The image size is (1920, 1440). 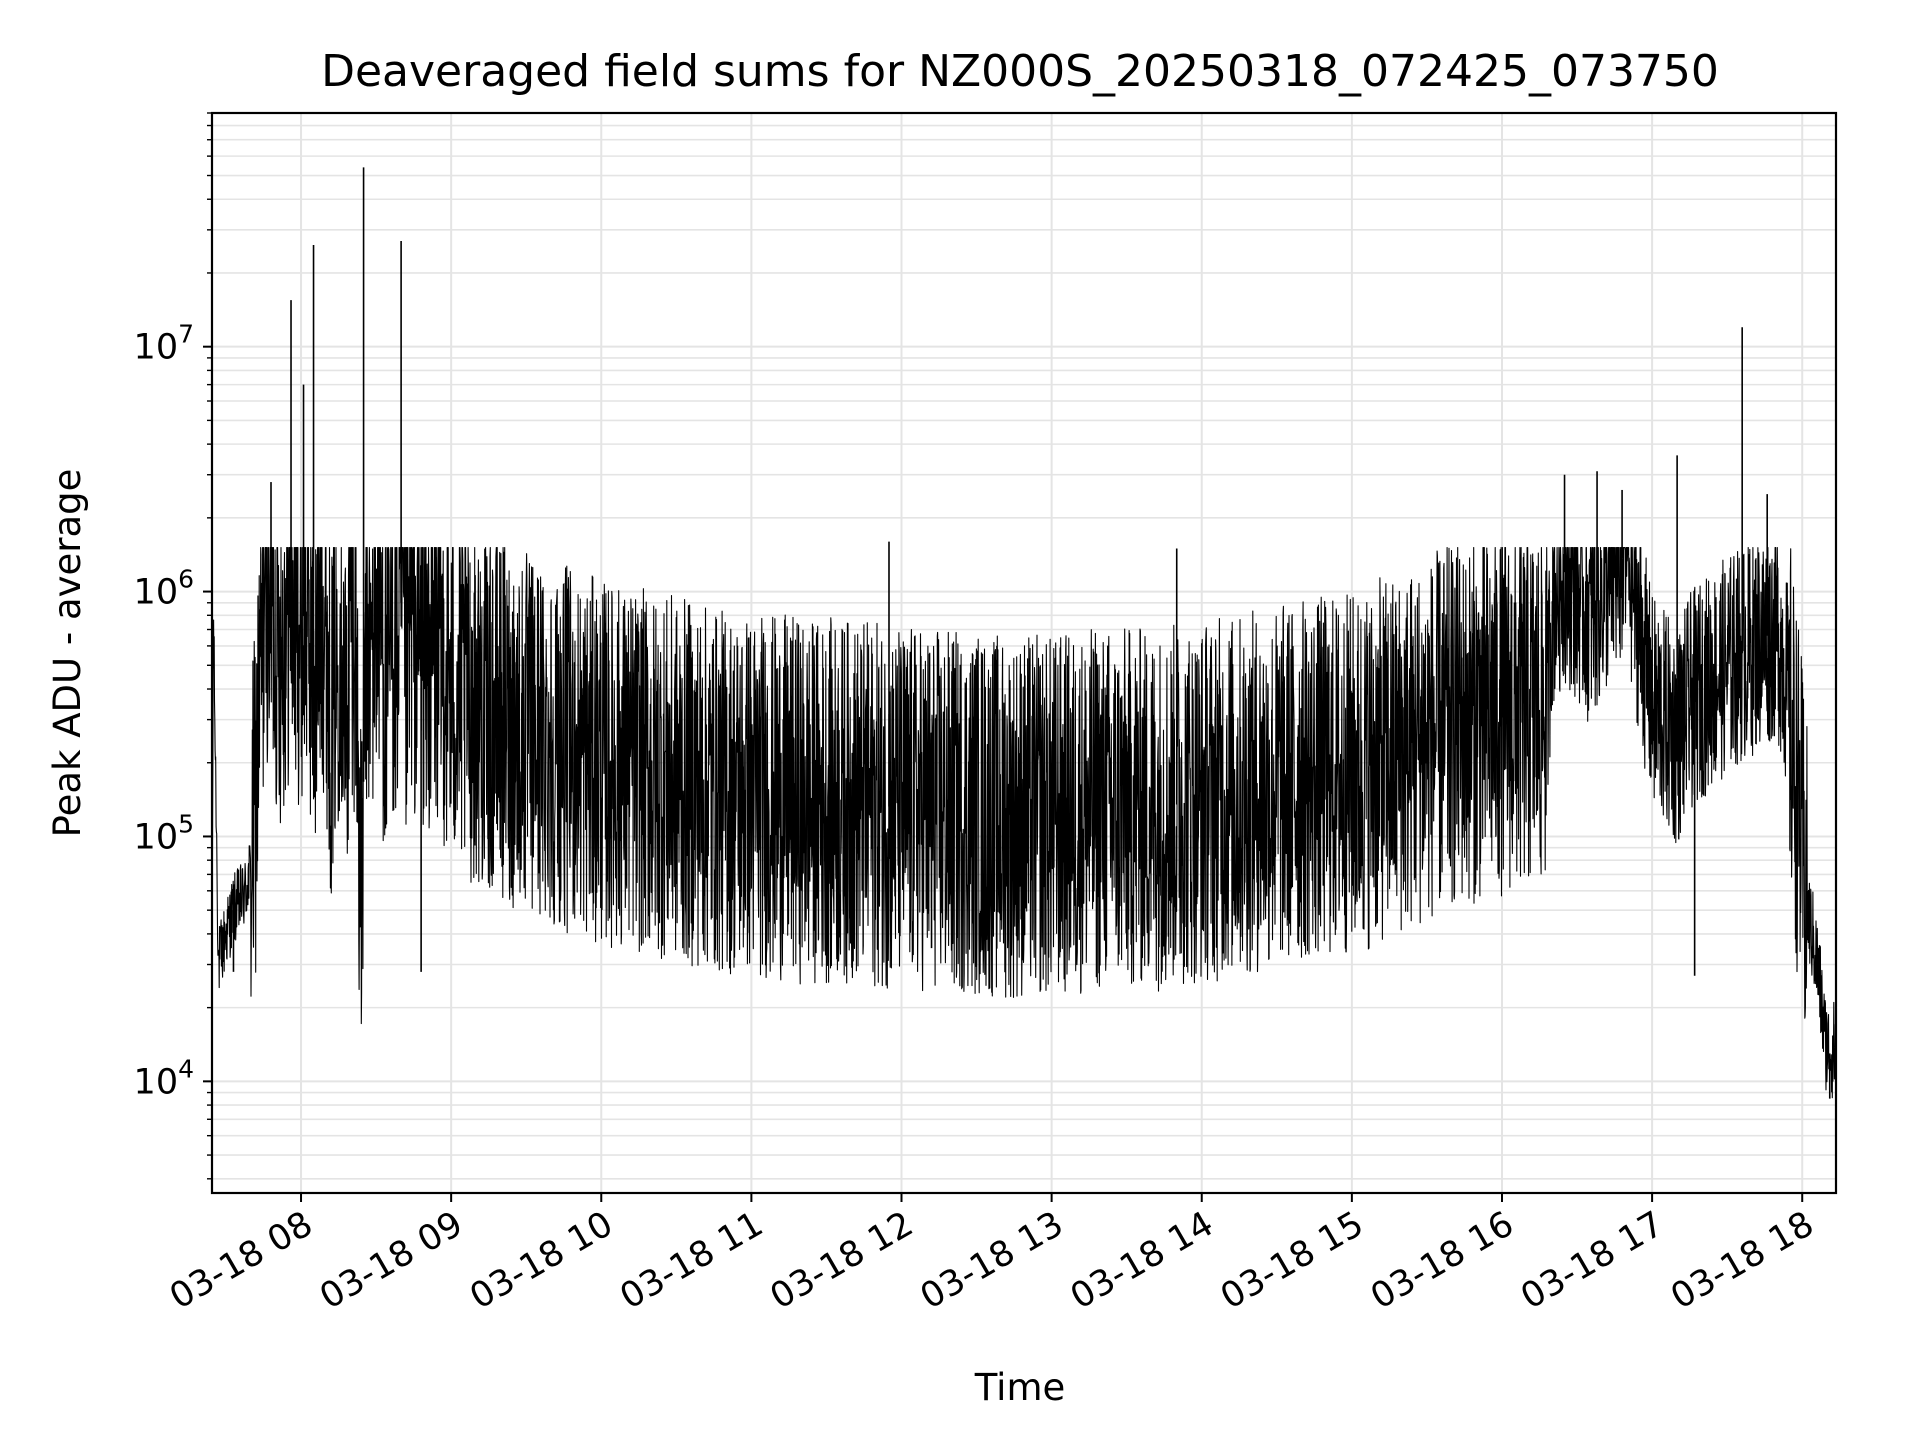 I want to click on y-tick-label: 10⁵, so click(x=164, y=833).